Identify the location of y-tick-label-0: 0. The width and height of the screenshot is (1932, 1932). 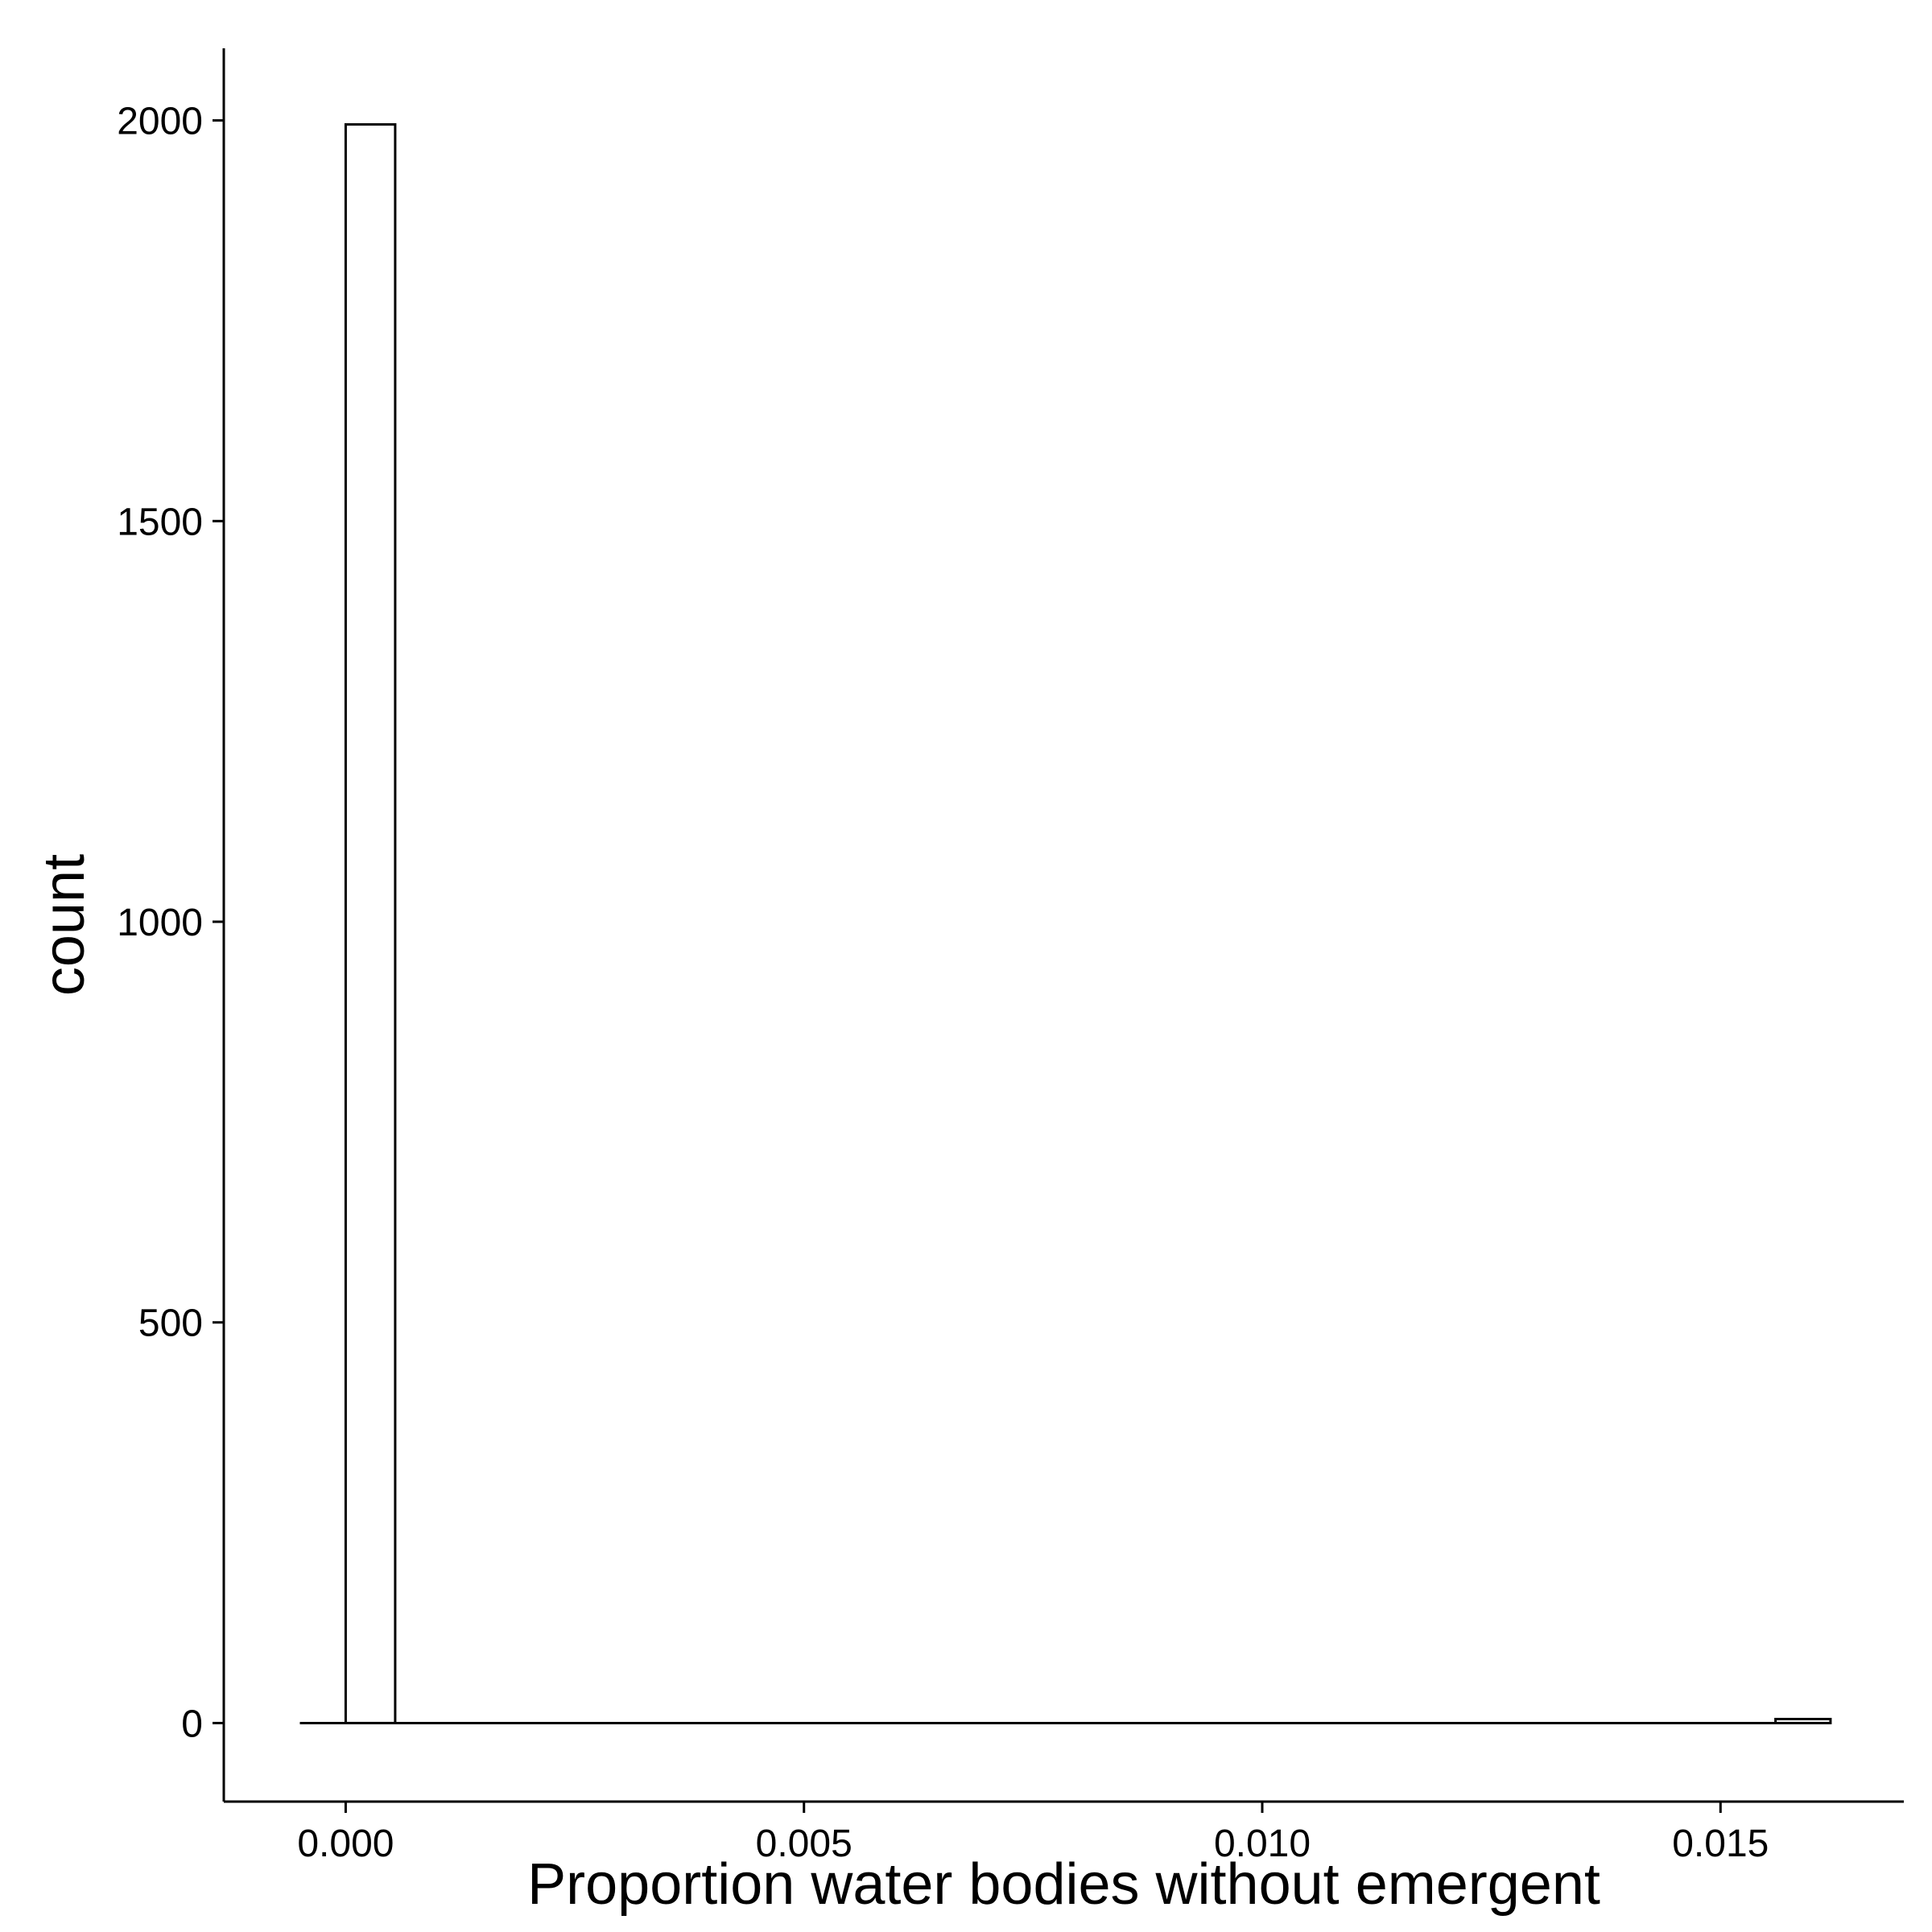
(192, 1724).